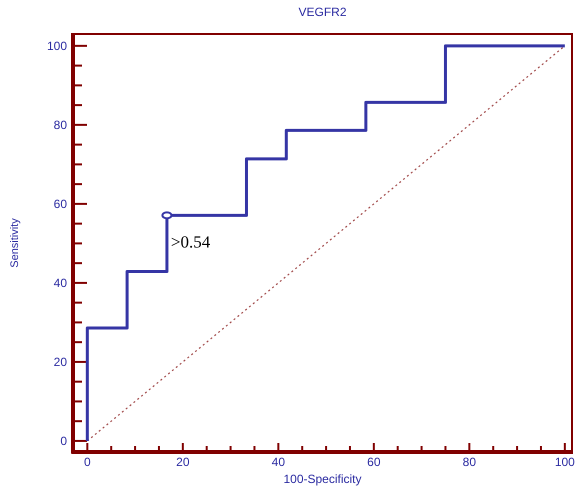  Describe the element at coordinates (322, 479) in the screenshot. I see `x-axis-title: 100-Specificity` at that location.